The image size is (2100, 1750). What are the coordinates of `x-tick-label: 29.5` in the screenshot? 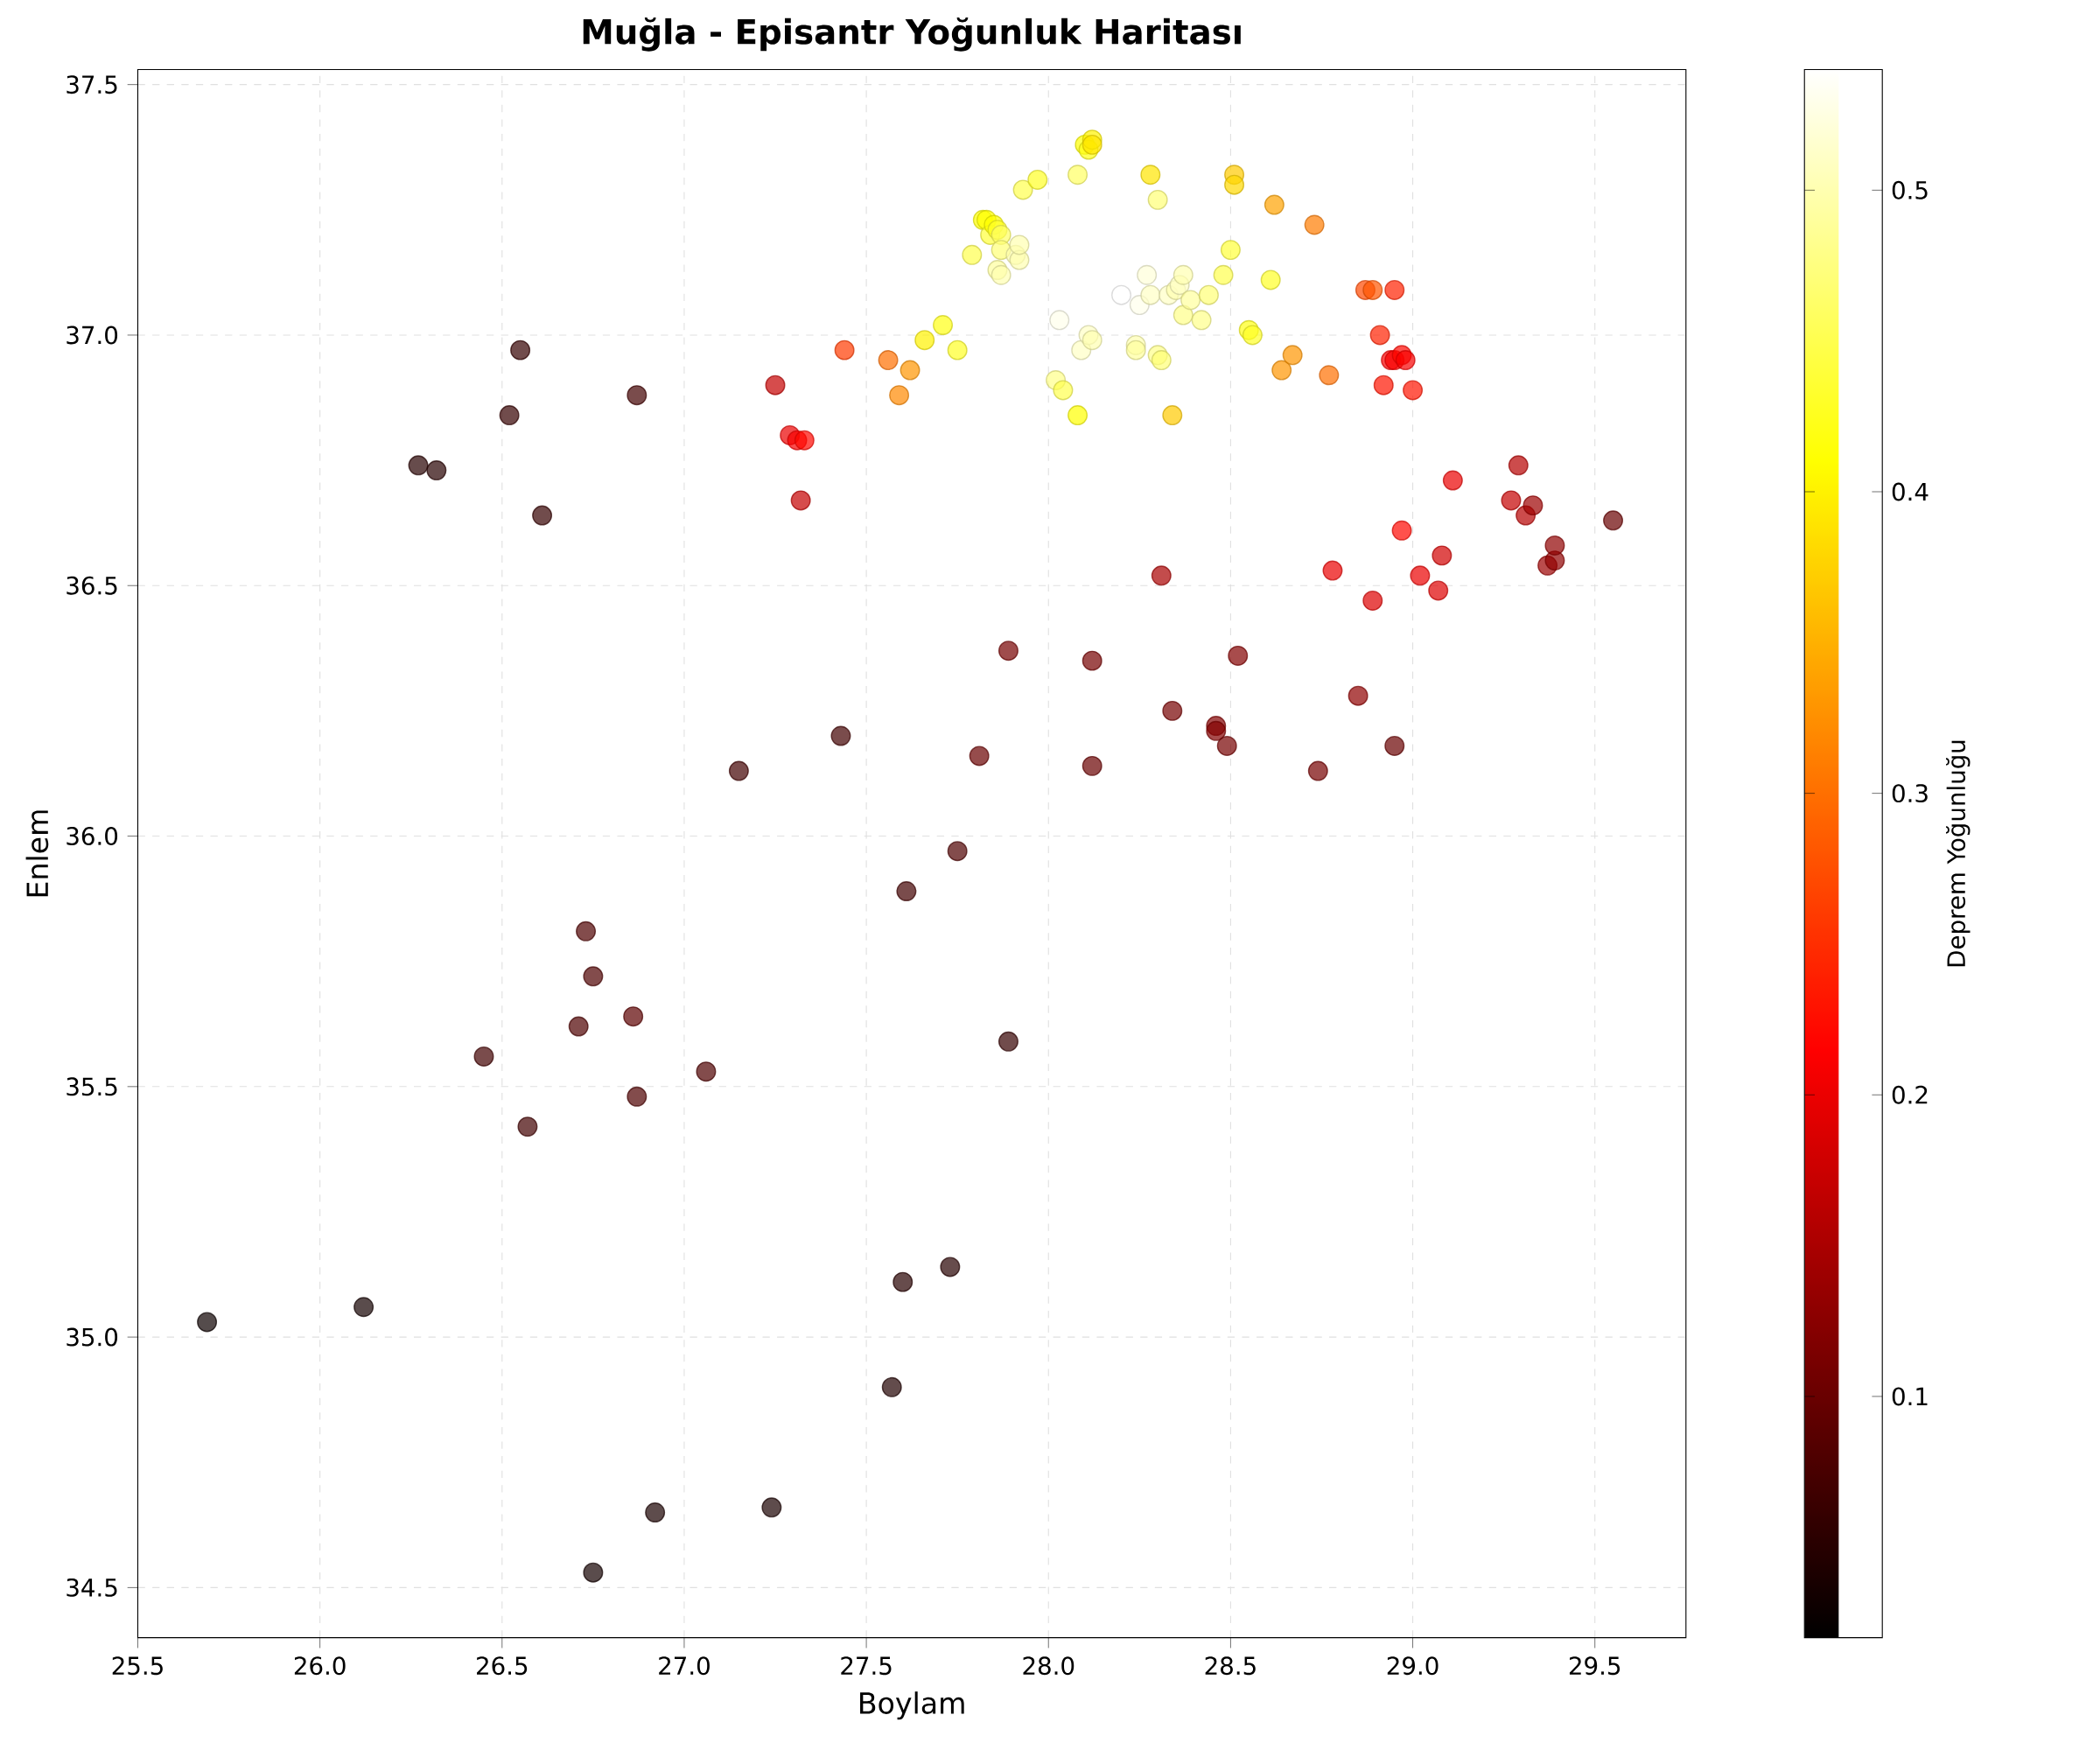 It's located at (1594, 1666).